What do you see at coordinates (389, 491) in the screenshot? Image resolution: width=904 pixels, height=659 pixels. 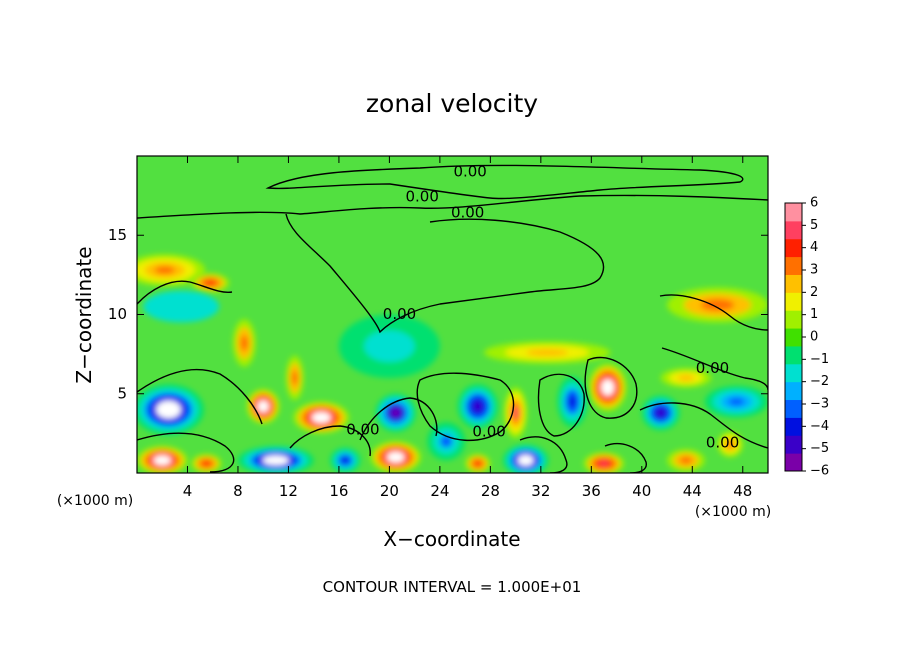 I see `x-tick-label: 20` at bounding box center [389, 491].